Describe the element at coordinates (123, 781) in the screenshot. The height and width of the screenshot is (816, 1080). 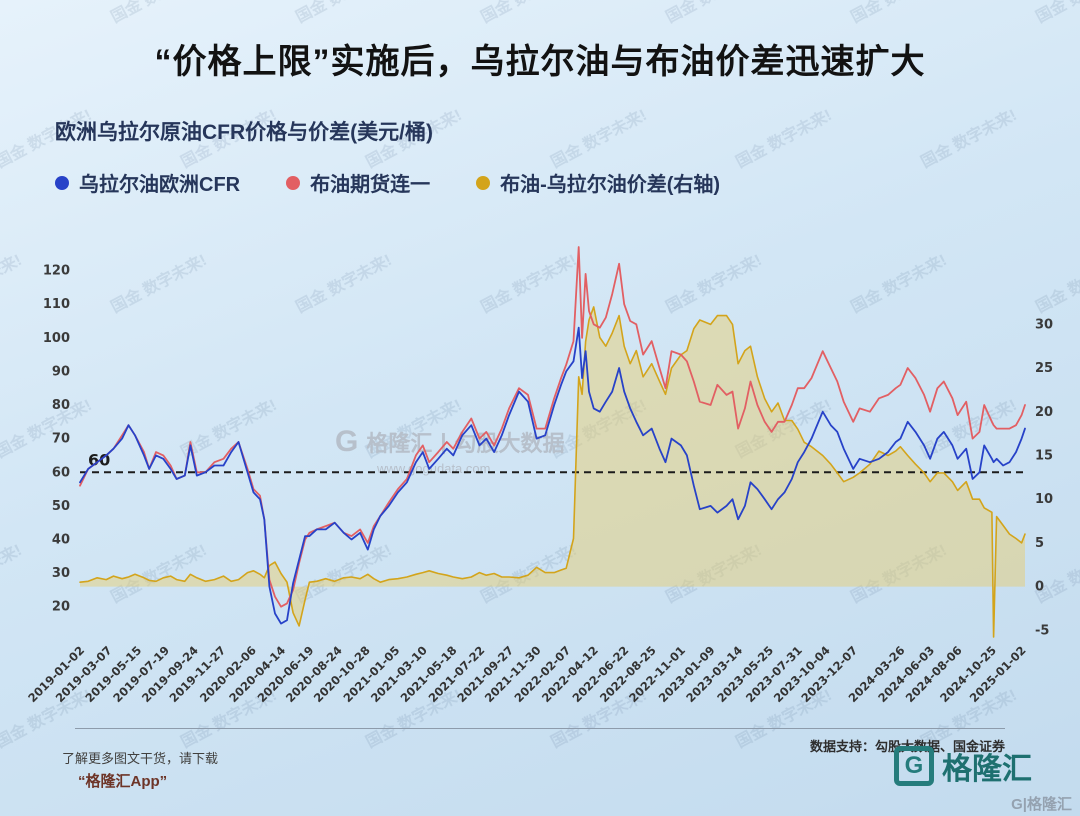
I see `promo-text-line2: “格隆汇App”` at that location.